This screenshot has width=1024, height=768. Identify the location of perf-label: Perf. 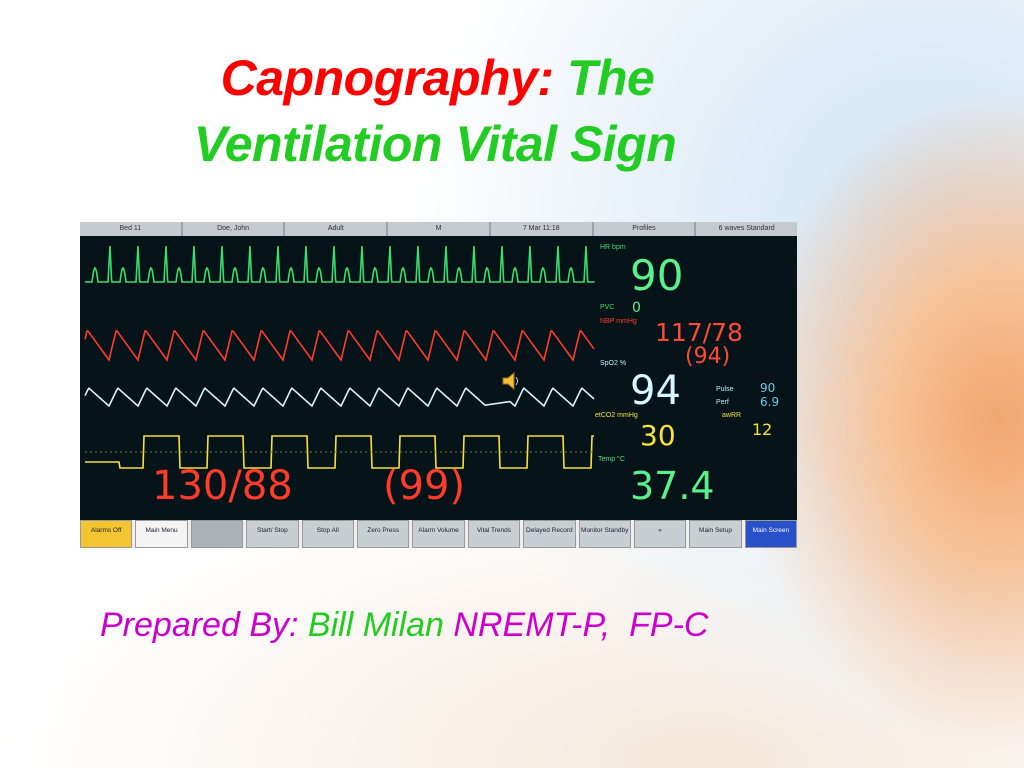
(722, 402).